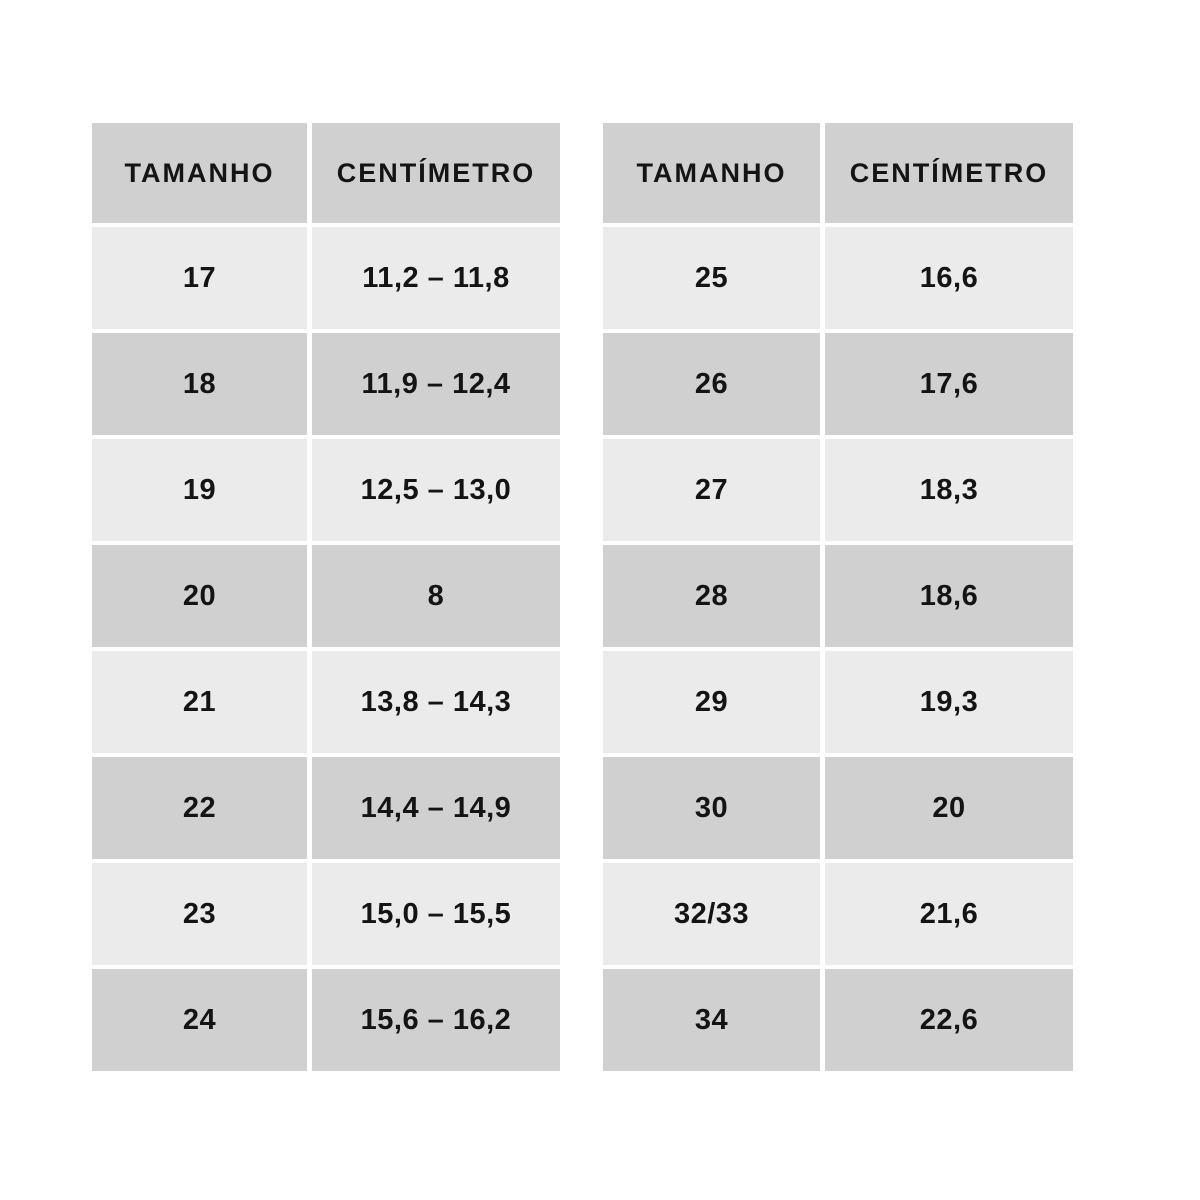 The height and width of the screenshot is (1200, 1200). Describe the element at coordinates (711, 490) in the screenshot. I see `size-cell: 27` at that location.